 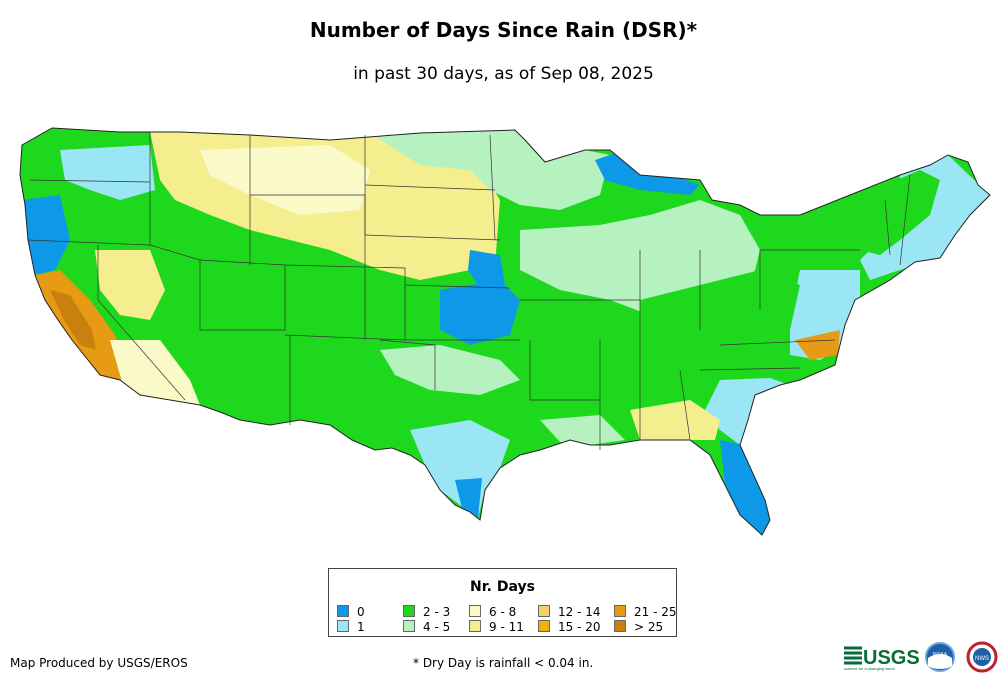 I want to click on nws-text: NWS, so click(x=982, y=659).